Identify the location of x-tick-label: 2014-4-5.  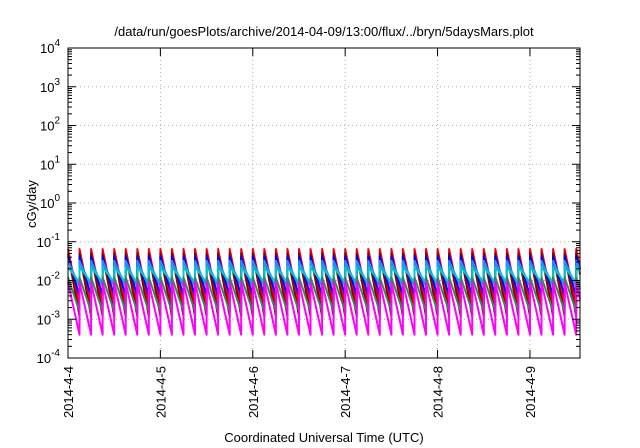
(160, 392).